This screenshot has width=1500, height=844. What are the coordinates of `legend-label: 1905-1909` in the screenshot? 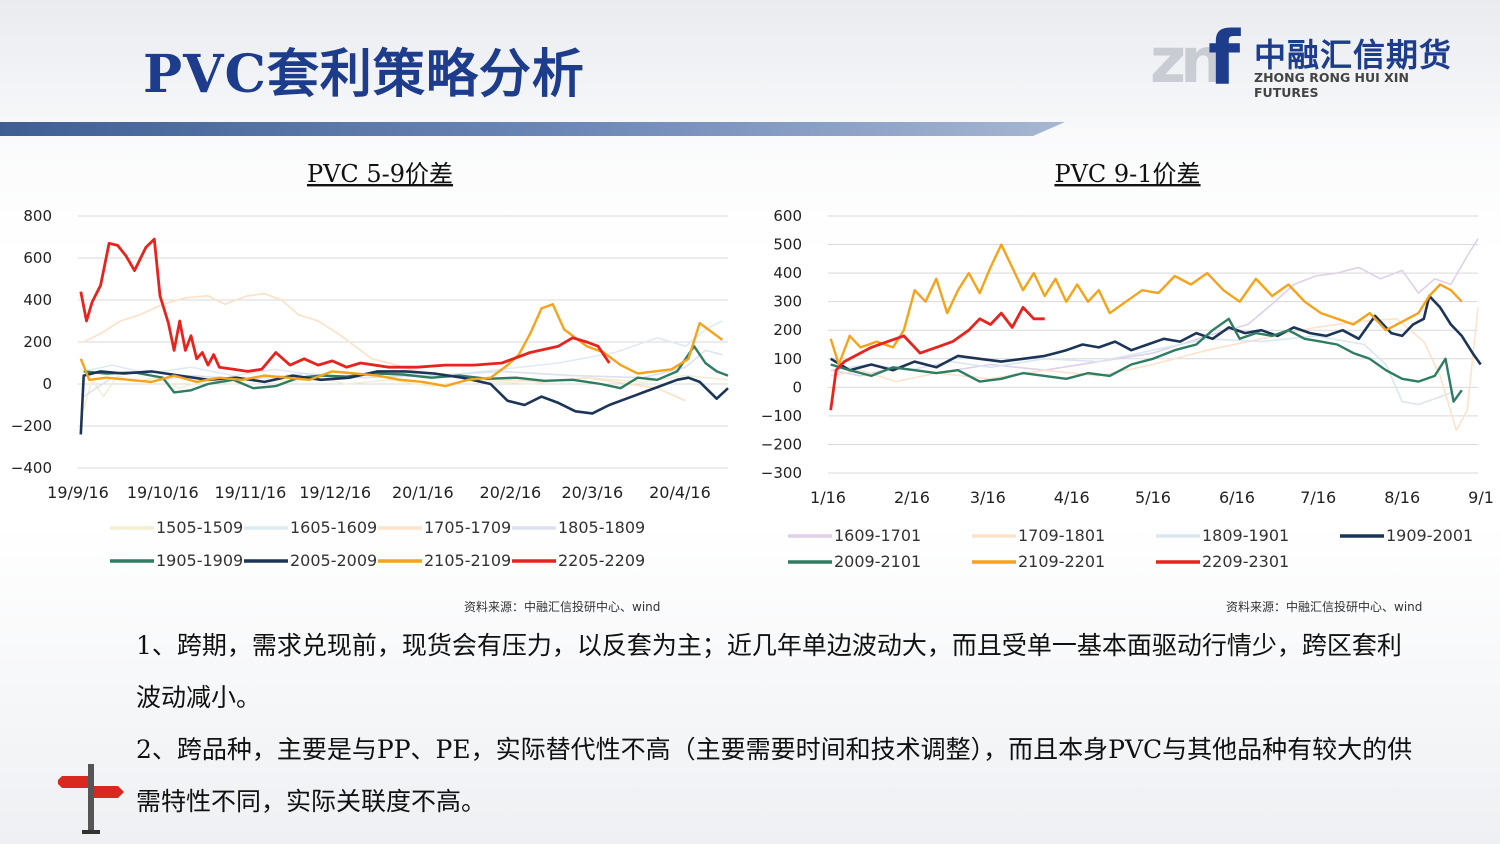 It's located at (199, 560).